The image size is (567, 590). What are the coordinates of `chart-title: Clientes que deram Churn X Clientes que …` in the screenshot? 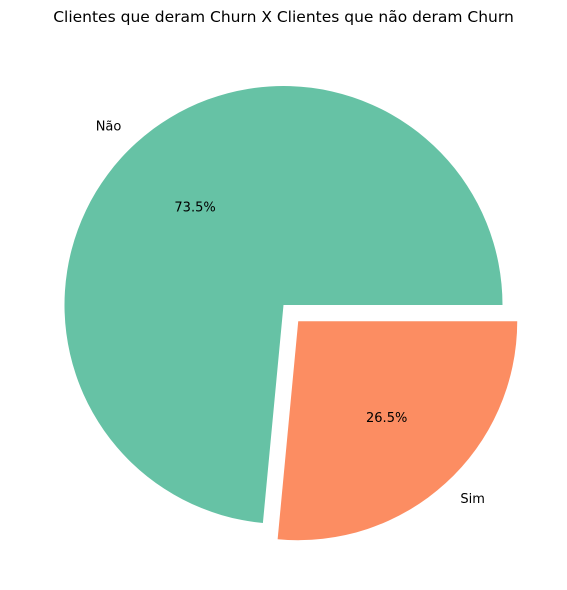 It's located at (283, 17).